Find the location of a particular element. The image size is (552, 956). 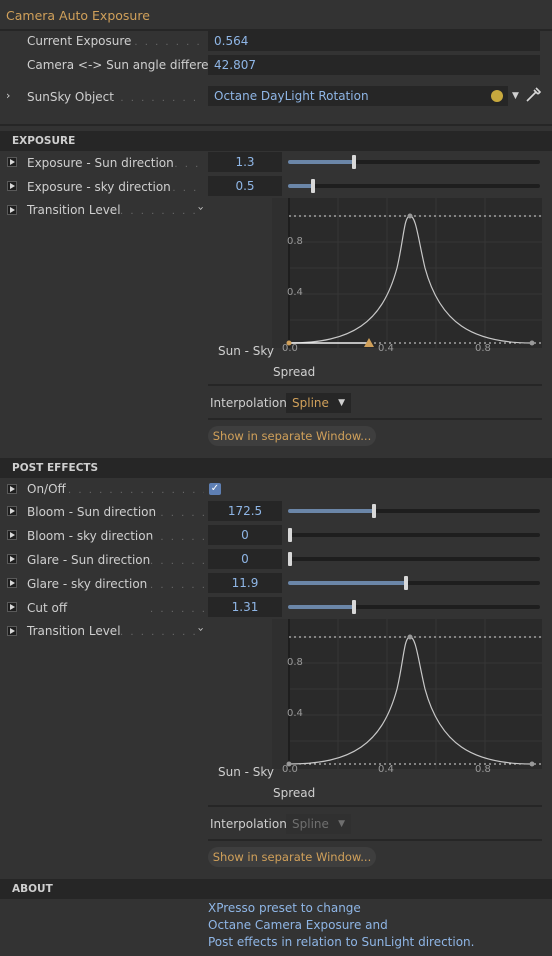

about-section-header: ABOUT is located at coordinates (276, 889).